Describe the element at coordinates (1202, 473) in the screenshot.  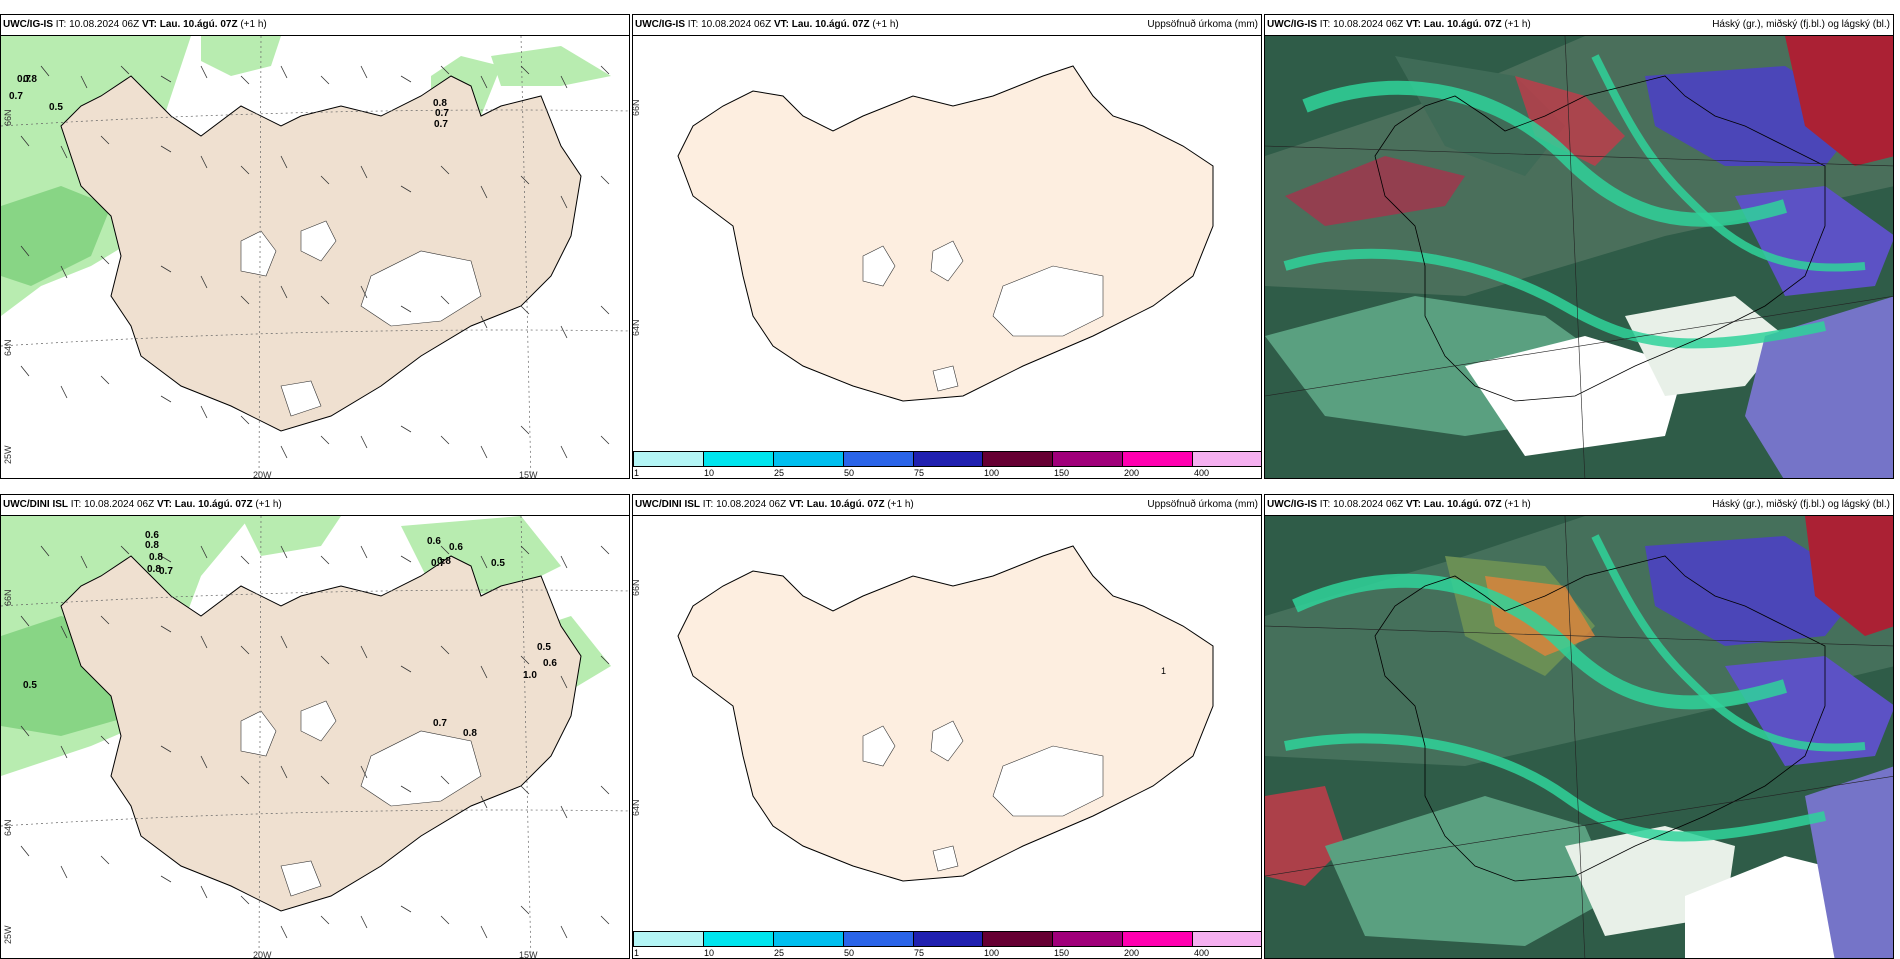
I see `colorbar-tick: 400` at that location.